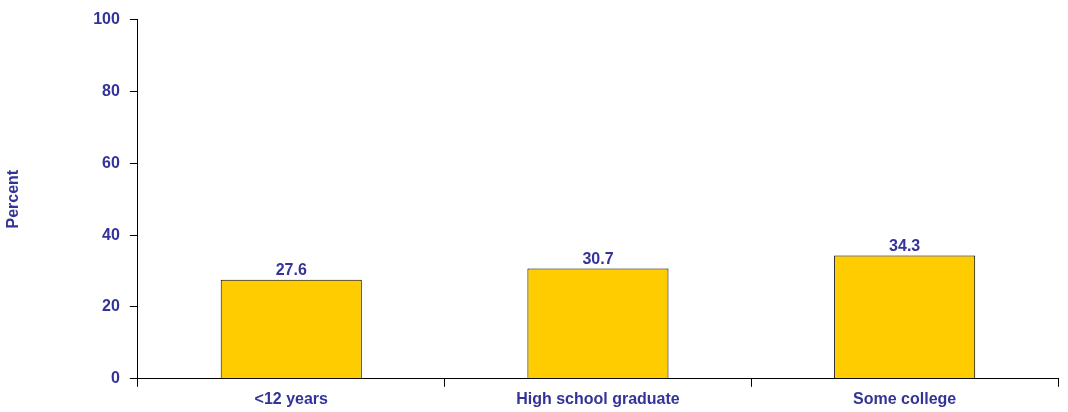 The width and height of the screenshot is (1068, 412). I want to click on y-tick-label: 20, so click(111, 306).